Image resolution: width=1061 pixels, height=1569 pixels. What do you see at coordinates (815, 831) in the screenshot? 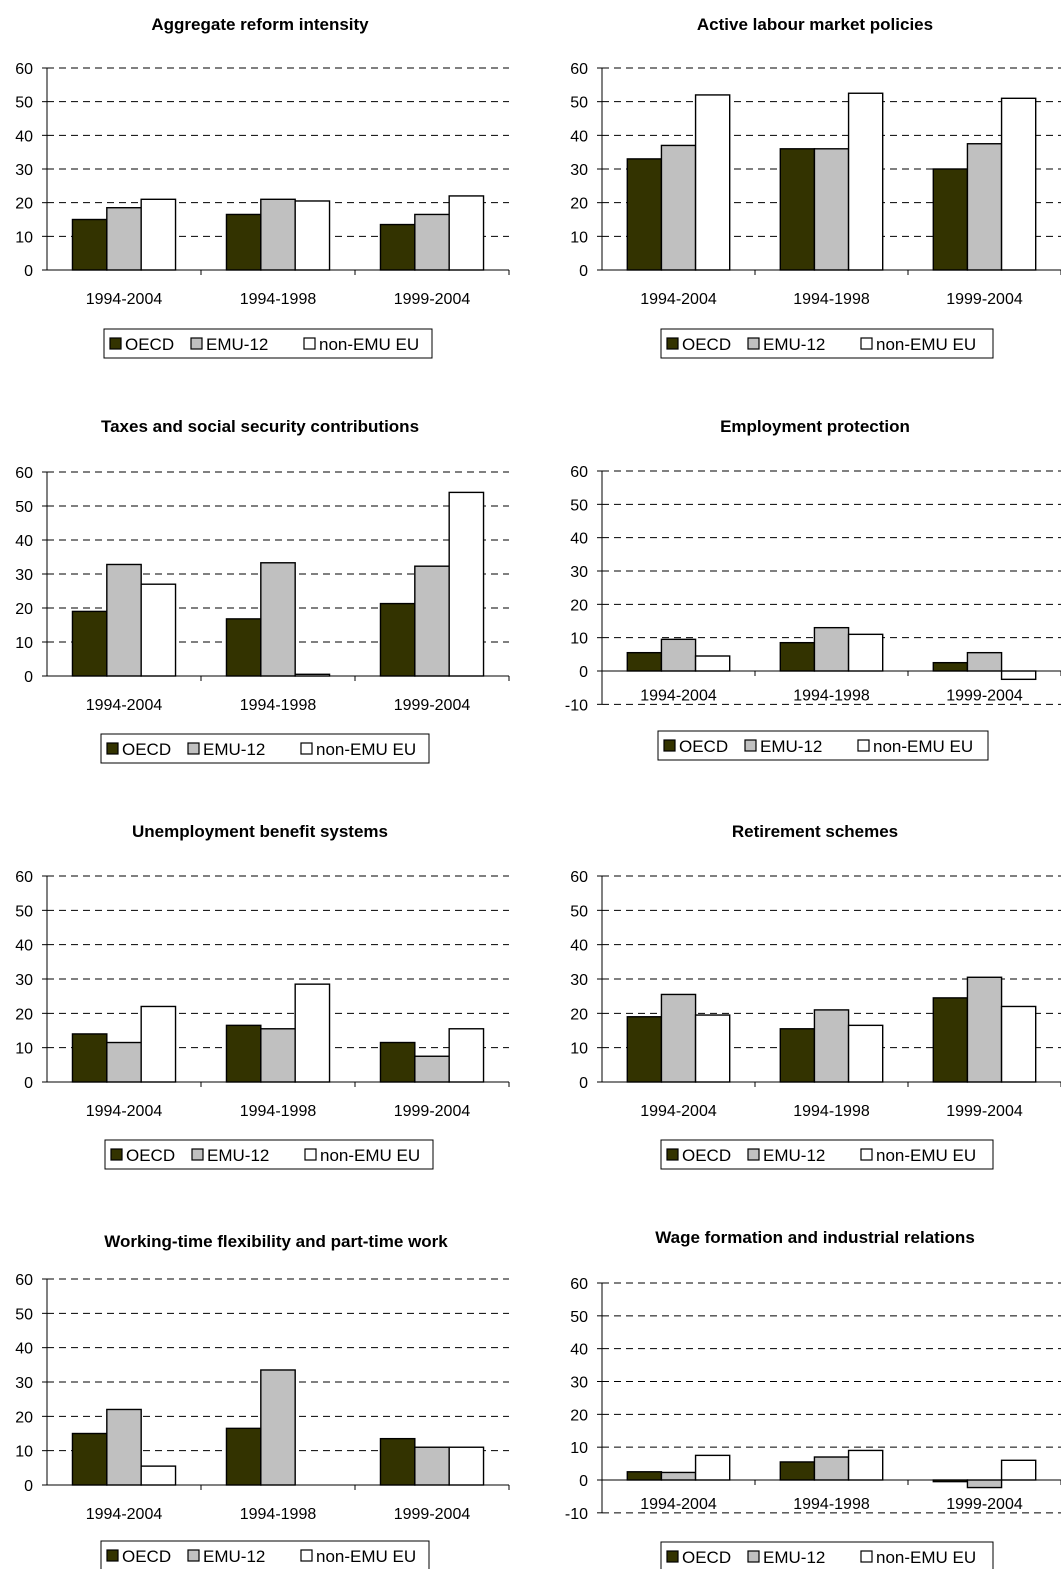
I see `chart-title: Retirement schemes` at bounding box center [815, 831].